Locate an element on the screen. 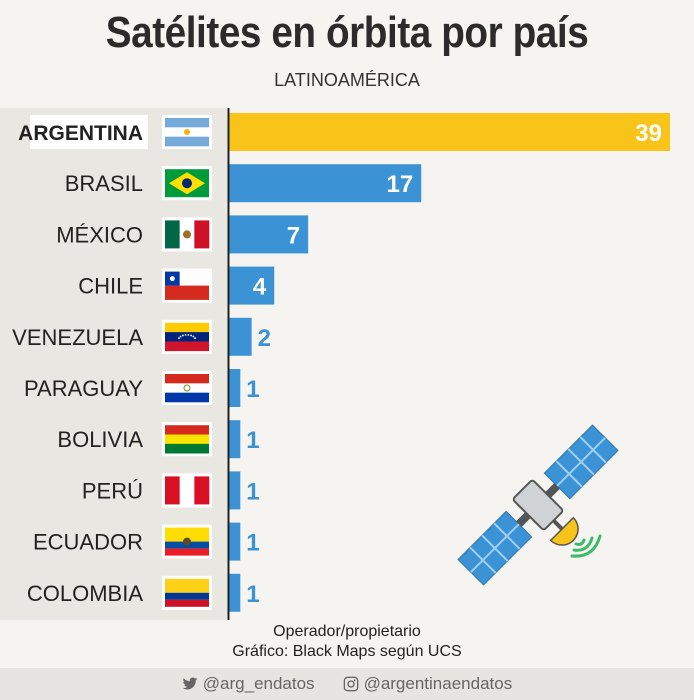 This screenshot has width=694, height=700. flag-peru-icon is located at coordinates (187, 490).